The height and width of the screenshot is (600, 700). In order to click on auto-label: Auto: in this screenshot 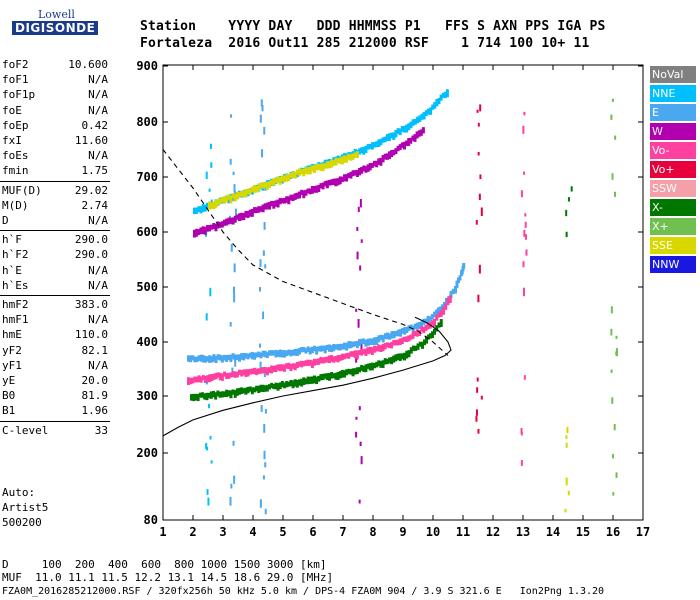, I will do `click(19, 492)`.